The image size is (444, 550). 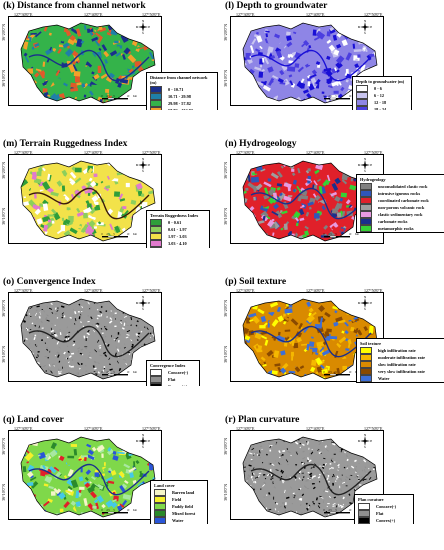 I want to click on legend-item: 12 - 18, so click(x=382, y=102).